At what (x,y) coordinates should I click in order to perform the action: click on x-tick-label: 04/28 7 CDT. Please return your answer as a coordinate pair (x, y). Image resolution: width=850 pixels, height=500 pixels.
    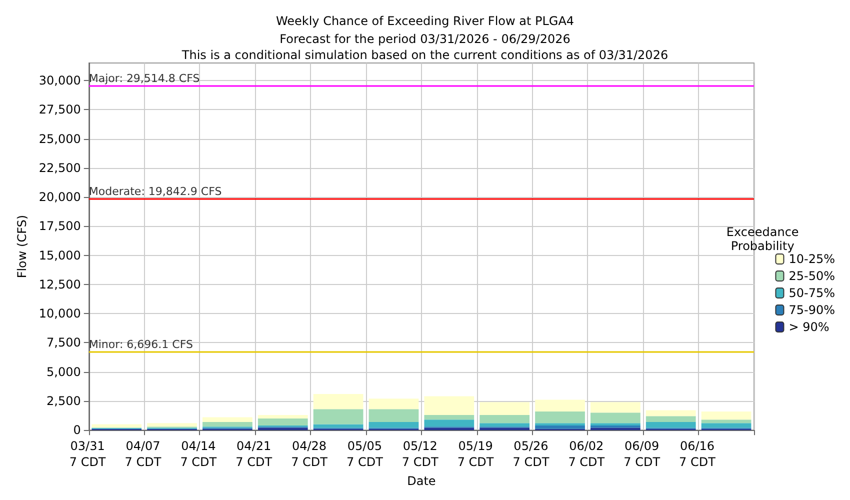
    Looking at the image, I should click on (309, 454).